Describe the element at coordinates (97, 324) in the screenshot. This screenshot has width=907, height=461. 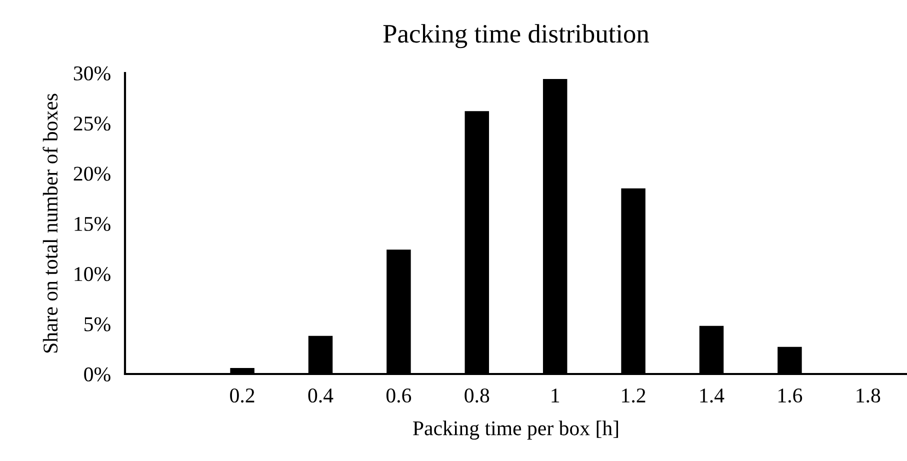
I see `y-tick-label: 5%` at that location.